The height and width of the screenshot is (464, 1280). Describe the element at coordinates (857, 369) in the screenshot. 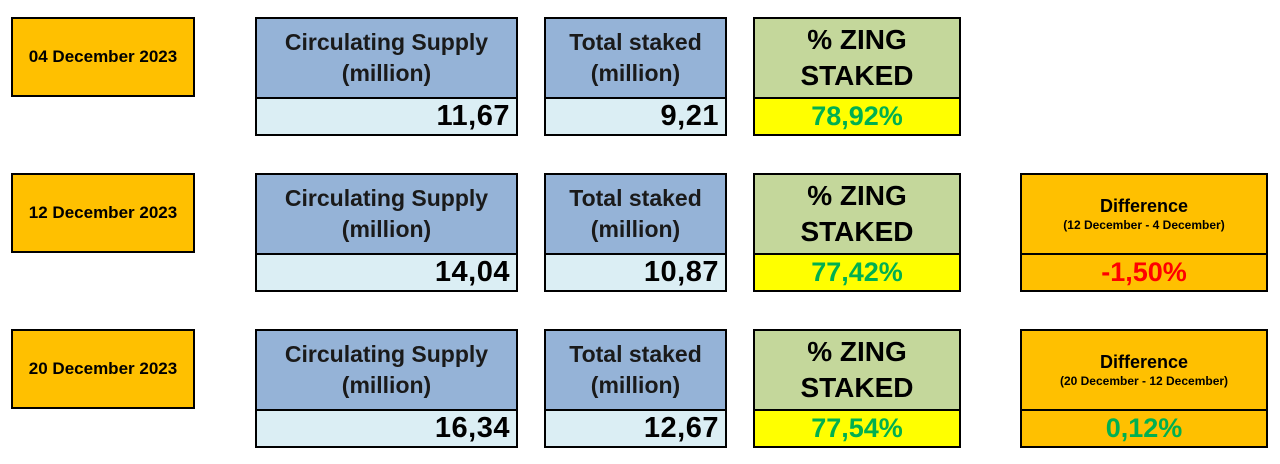

I see `pct-header-3: % ZING STAKED` at that location.